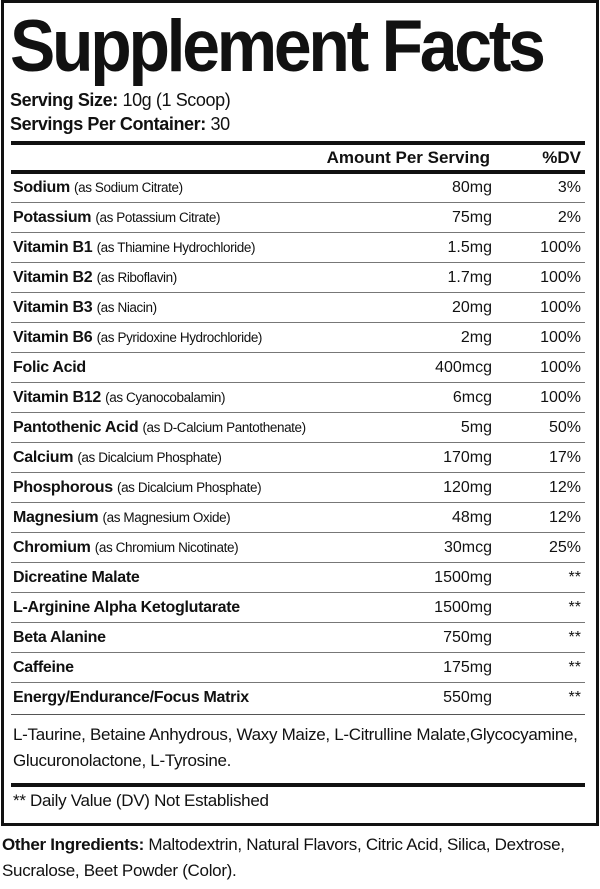  Describe the element at coordinates (53, 337) in the screenshot. I see `nutrient-label: Vitamin B6` at that location.